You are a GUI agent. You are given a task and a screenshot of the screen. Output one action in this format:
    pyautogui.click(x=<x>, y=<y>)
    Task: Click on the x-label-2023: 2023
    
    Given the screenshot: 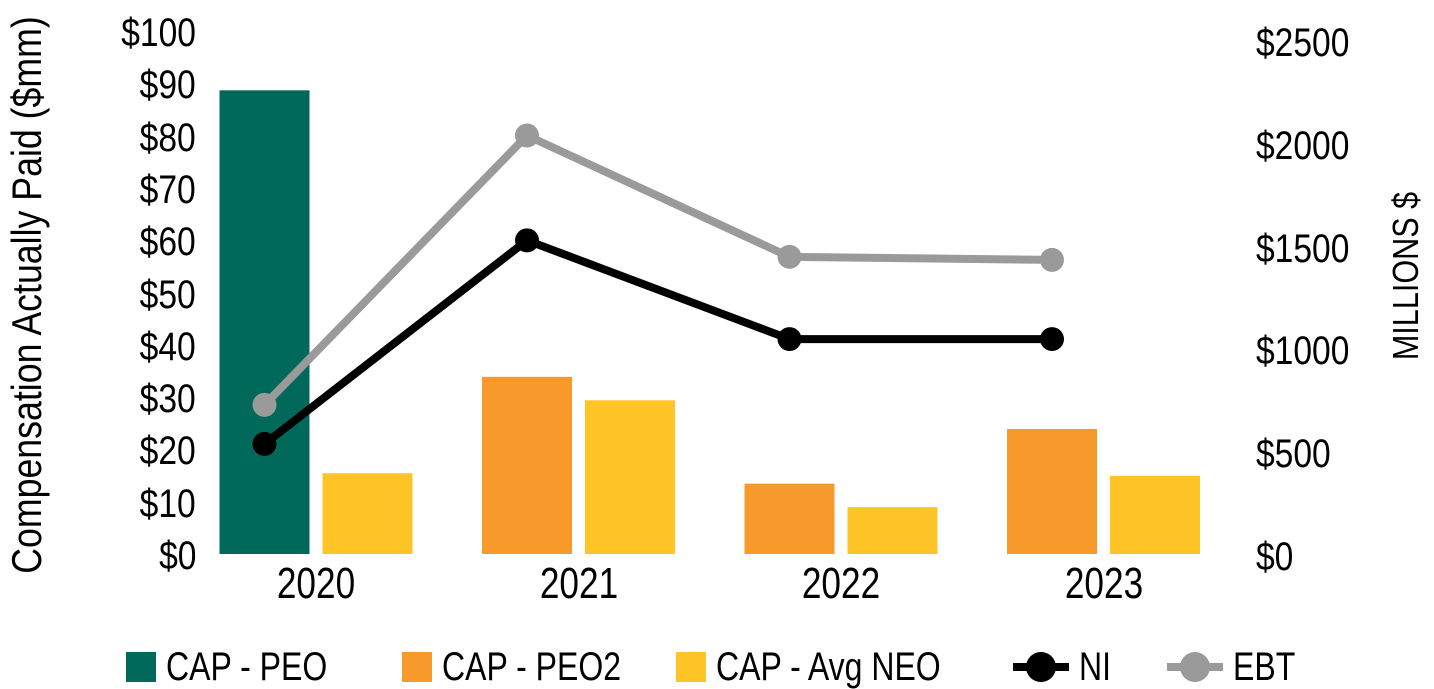 What is the action you would take?
    pyautogui.click(x=1104, y=584)
    